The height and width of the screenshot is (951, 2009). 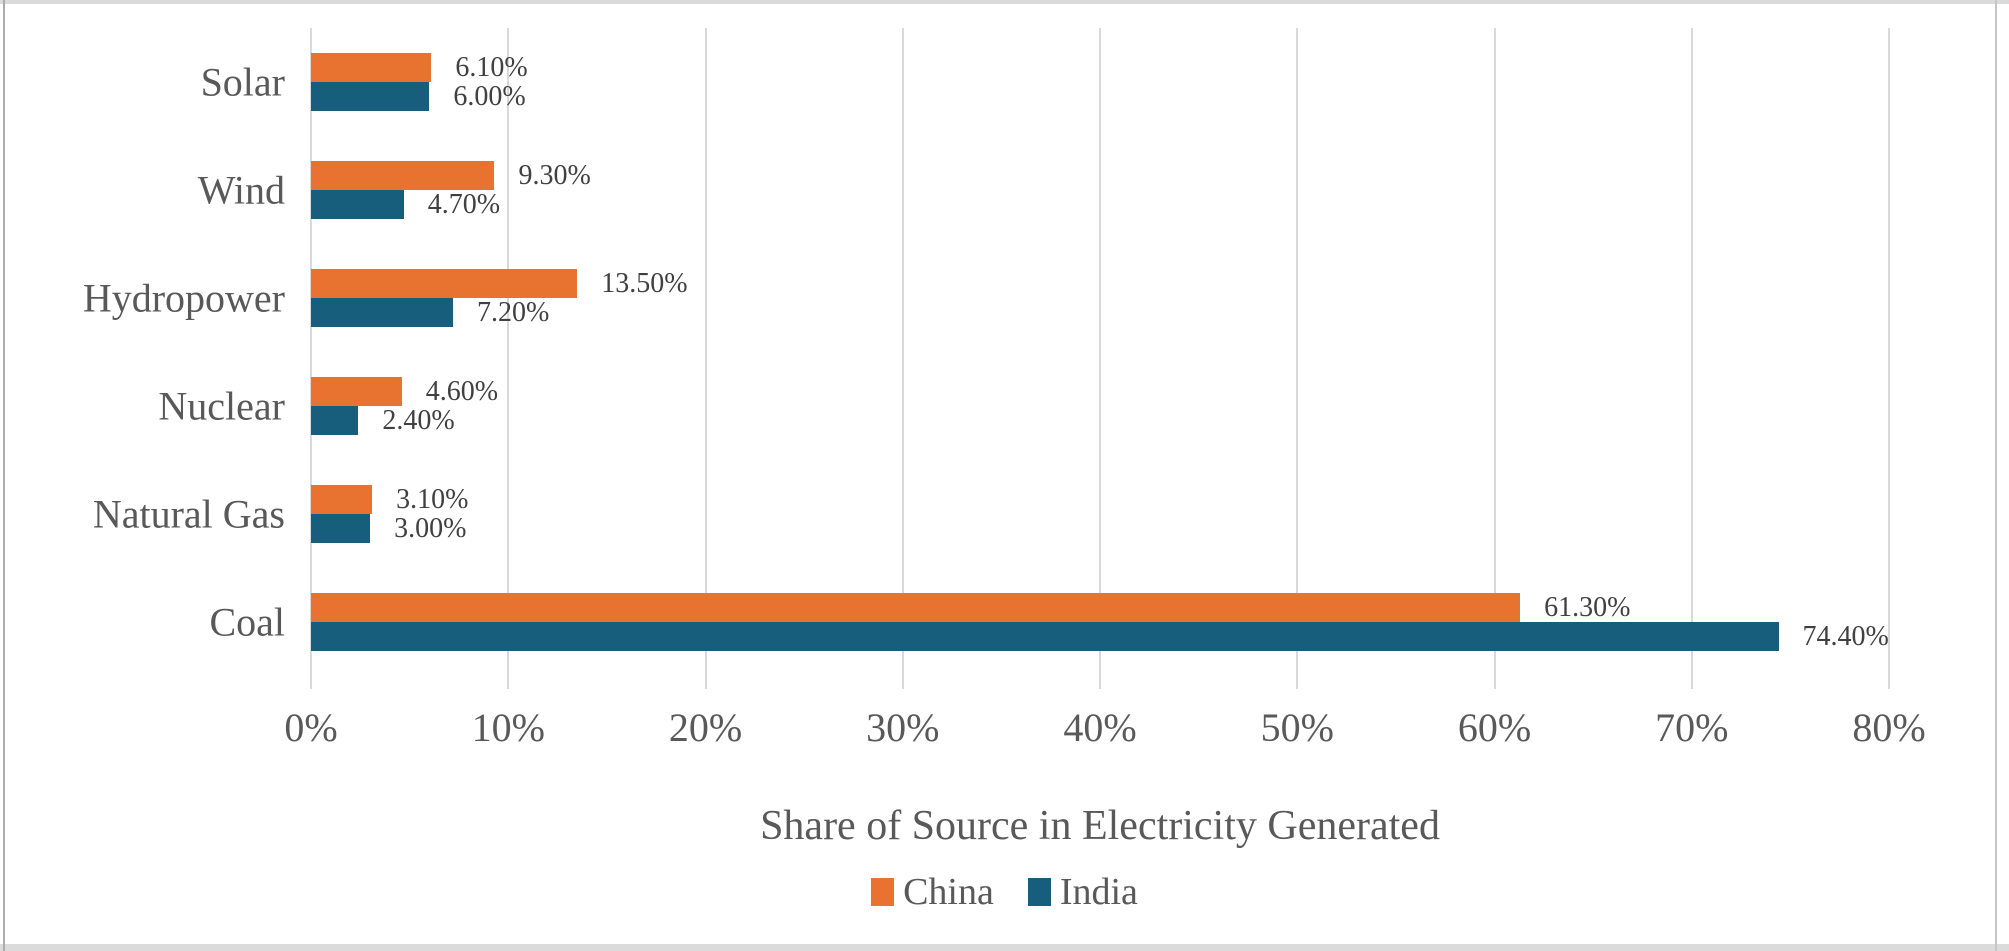 I want to click on legend-item-china: China, so click(x=932, y=892).